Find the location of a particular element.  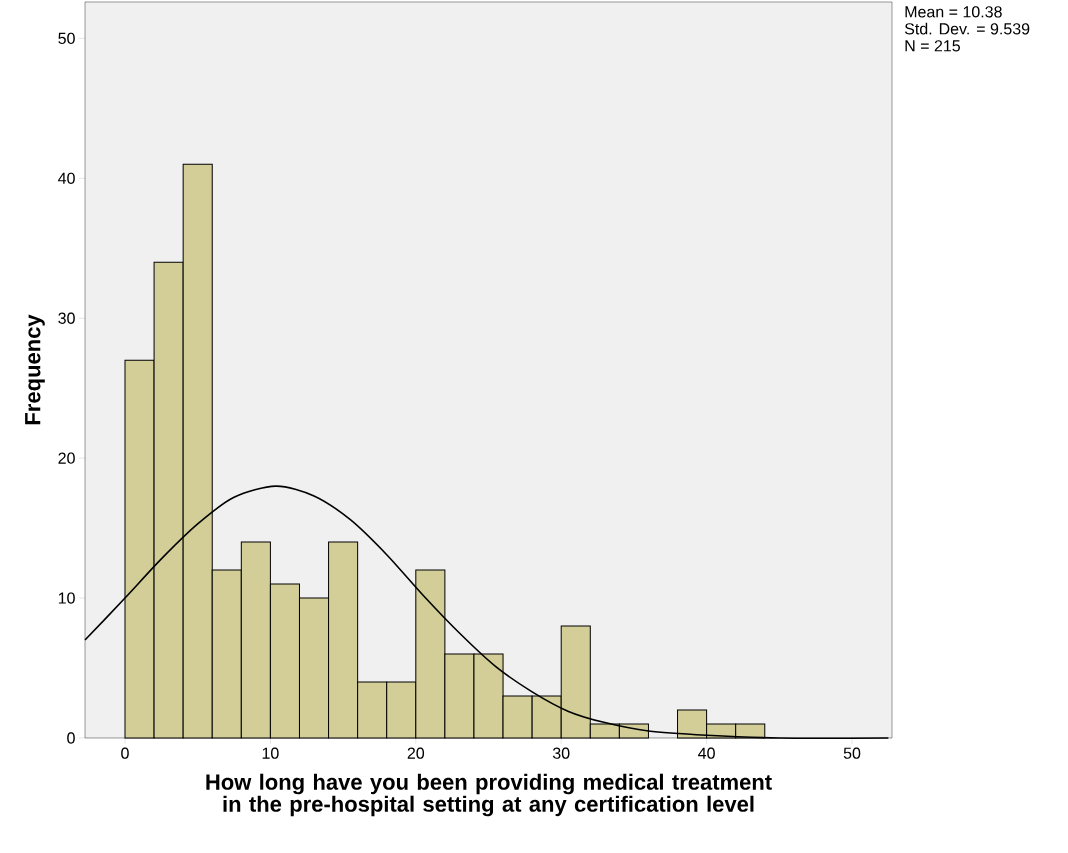

text: Mean = 10.38 is located at coordinates (953, 12).